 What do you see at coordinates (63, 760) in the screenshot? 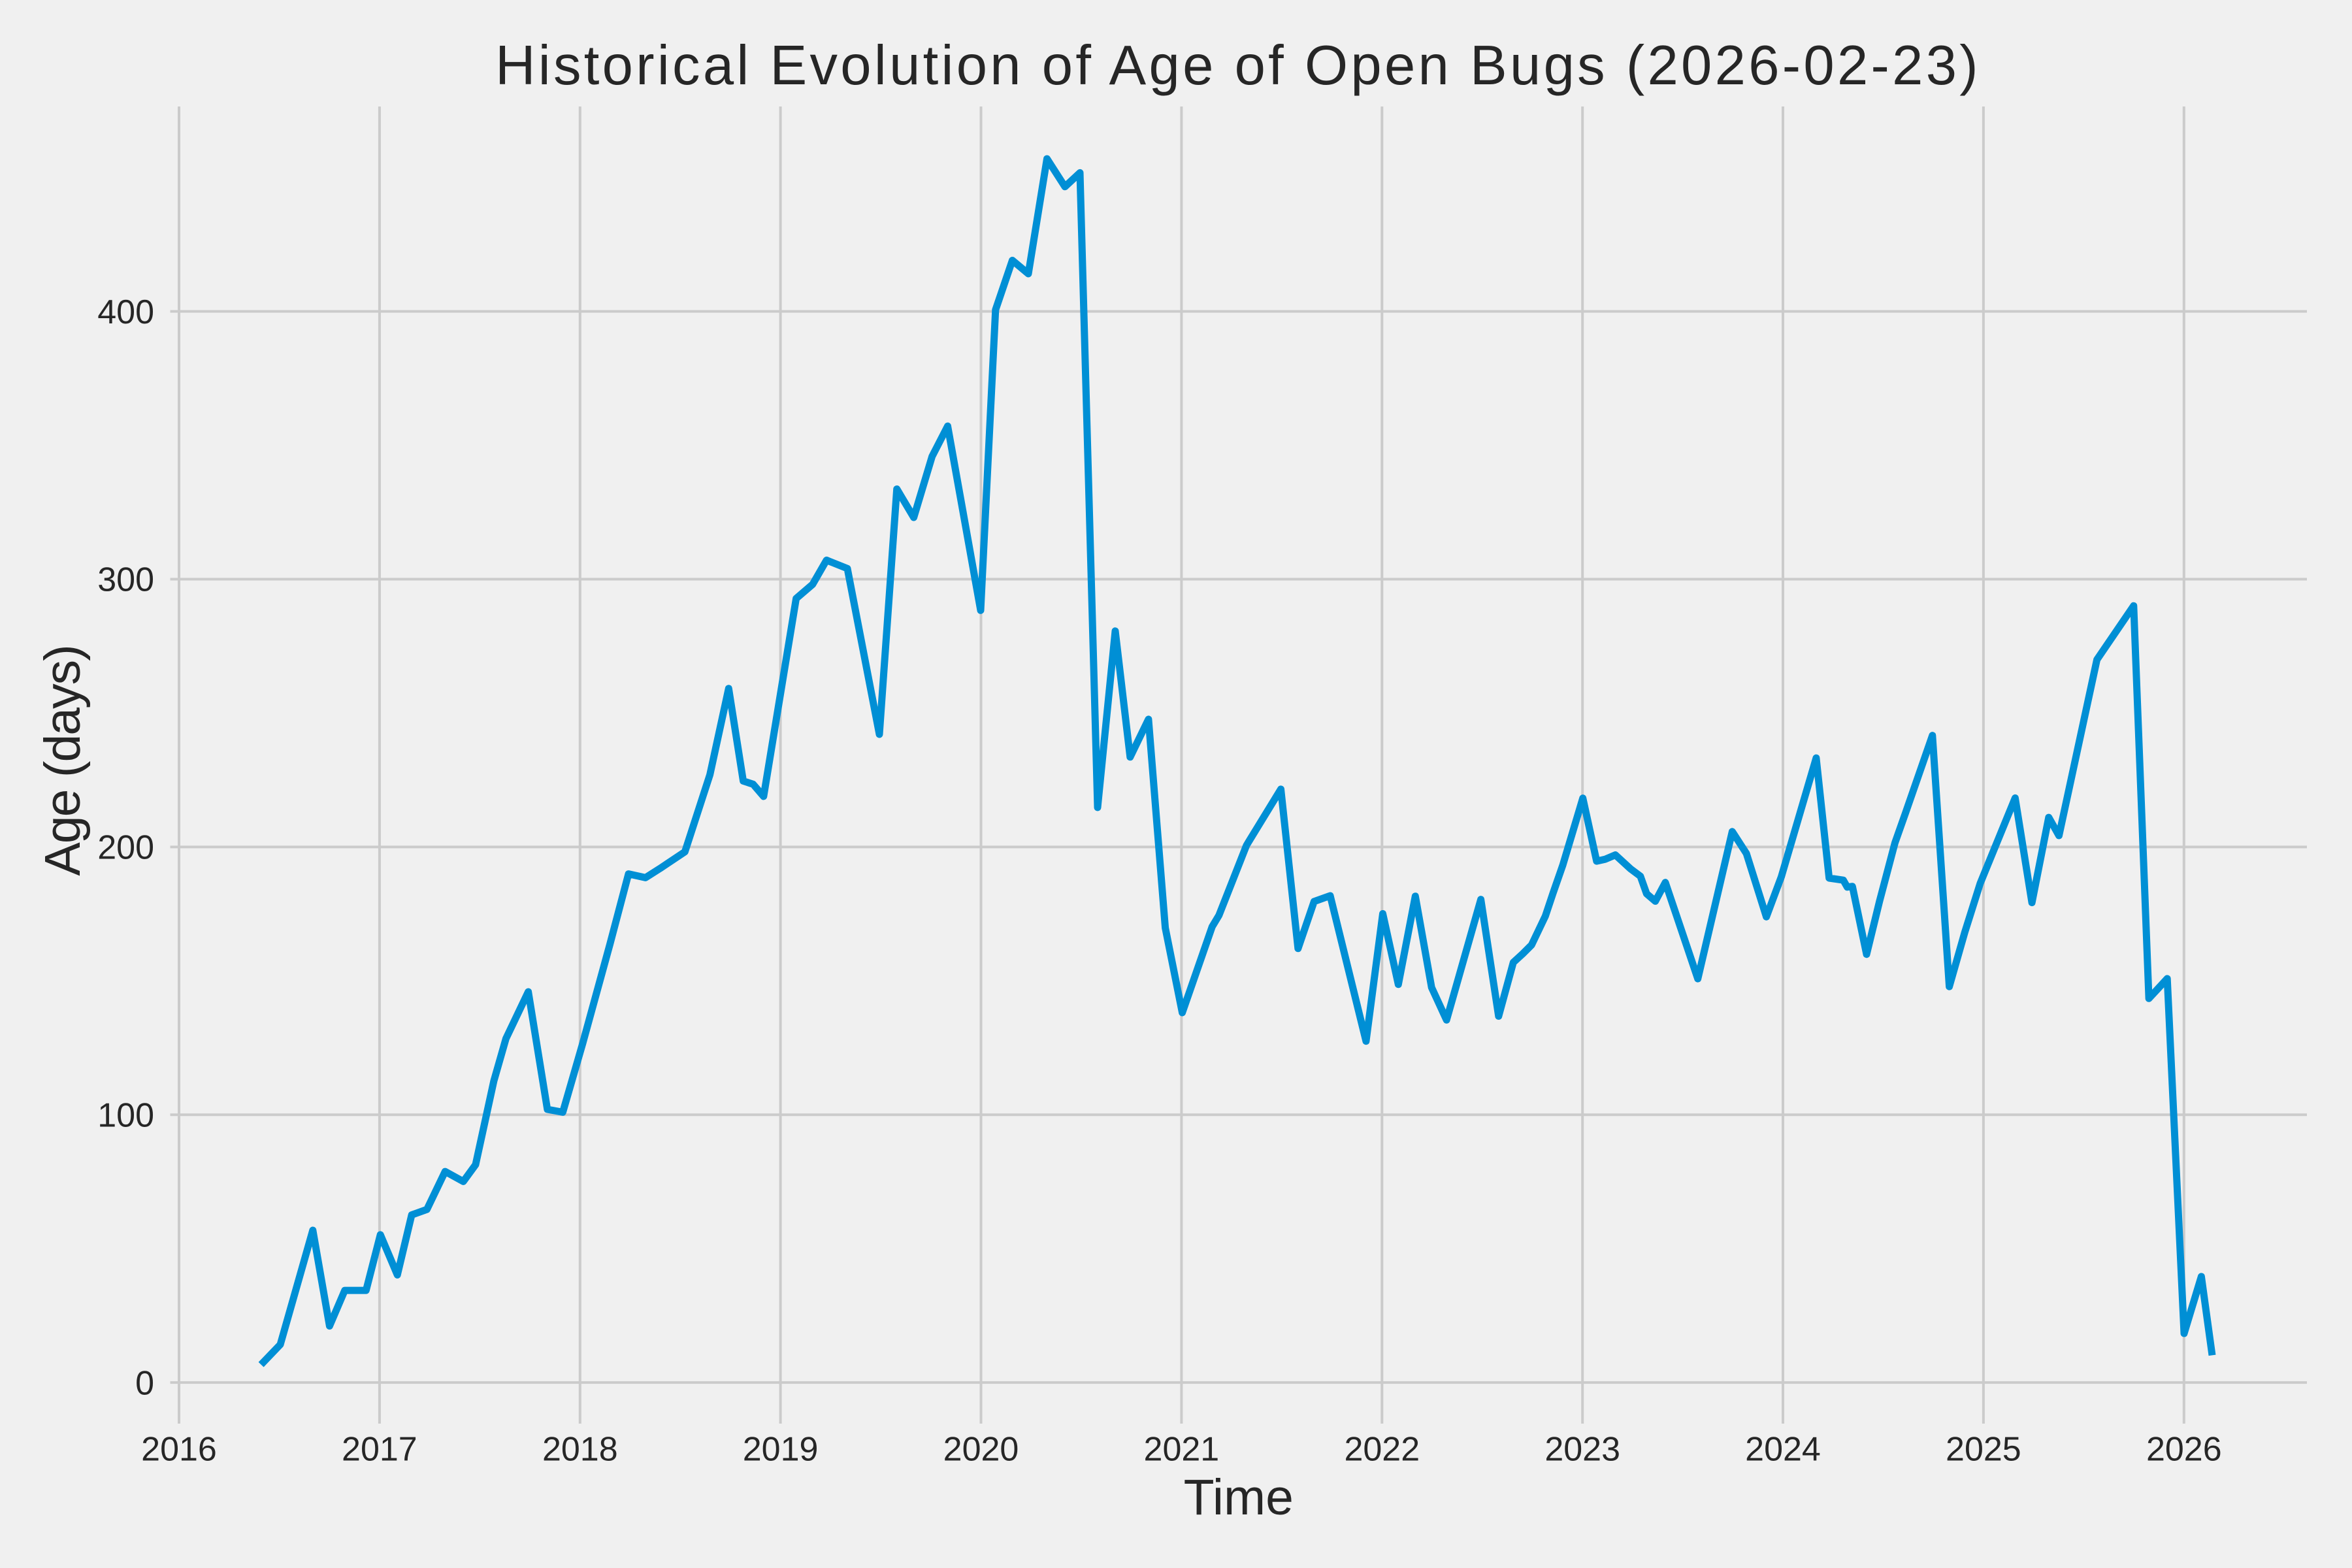
I see `svg-text: Age (days)` at bounding box center [63, 760].